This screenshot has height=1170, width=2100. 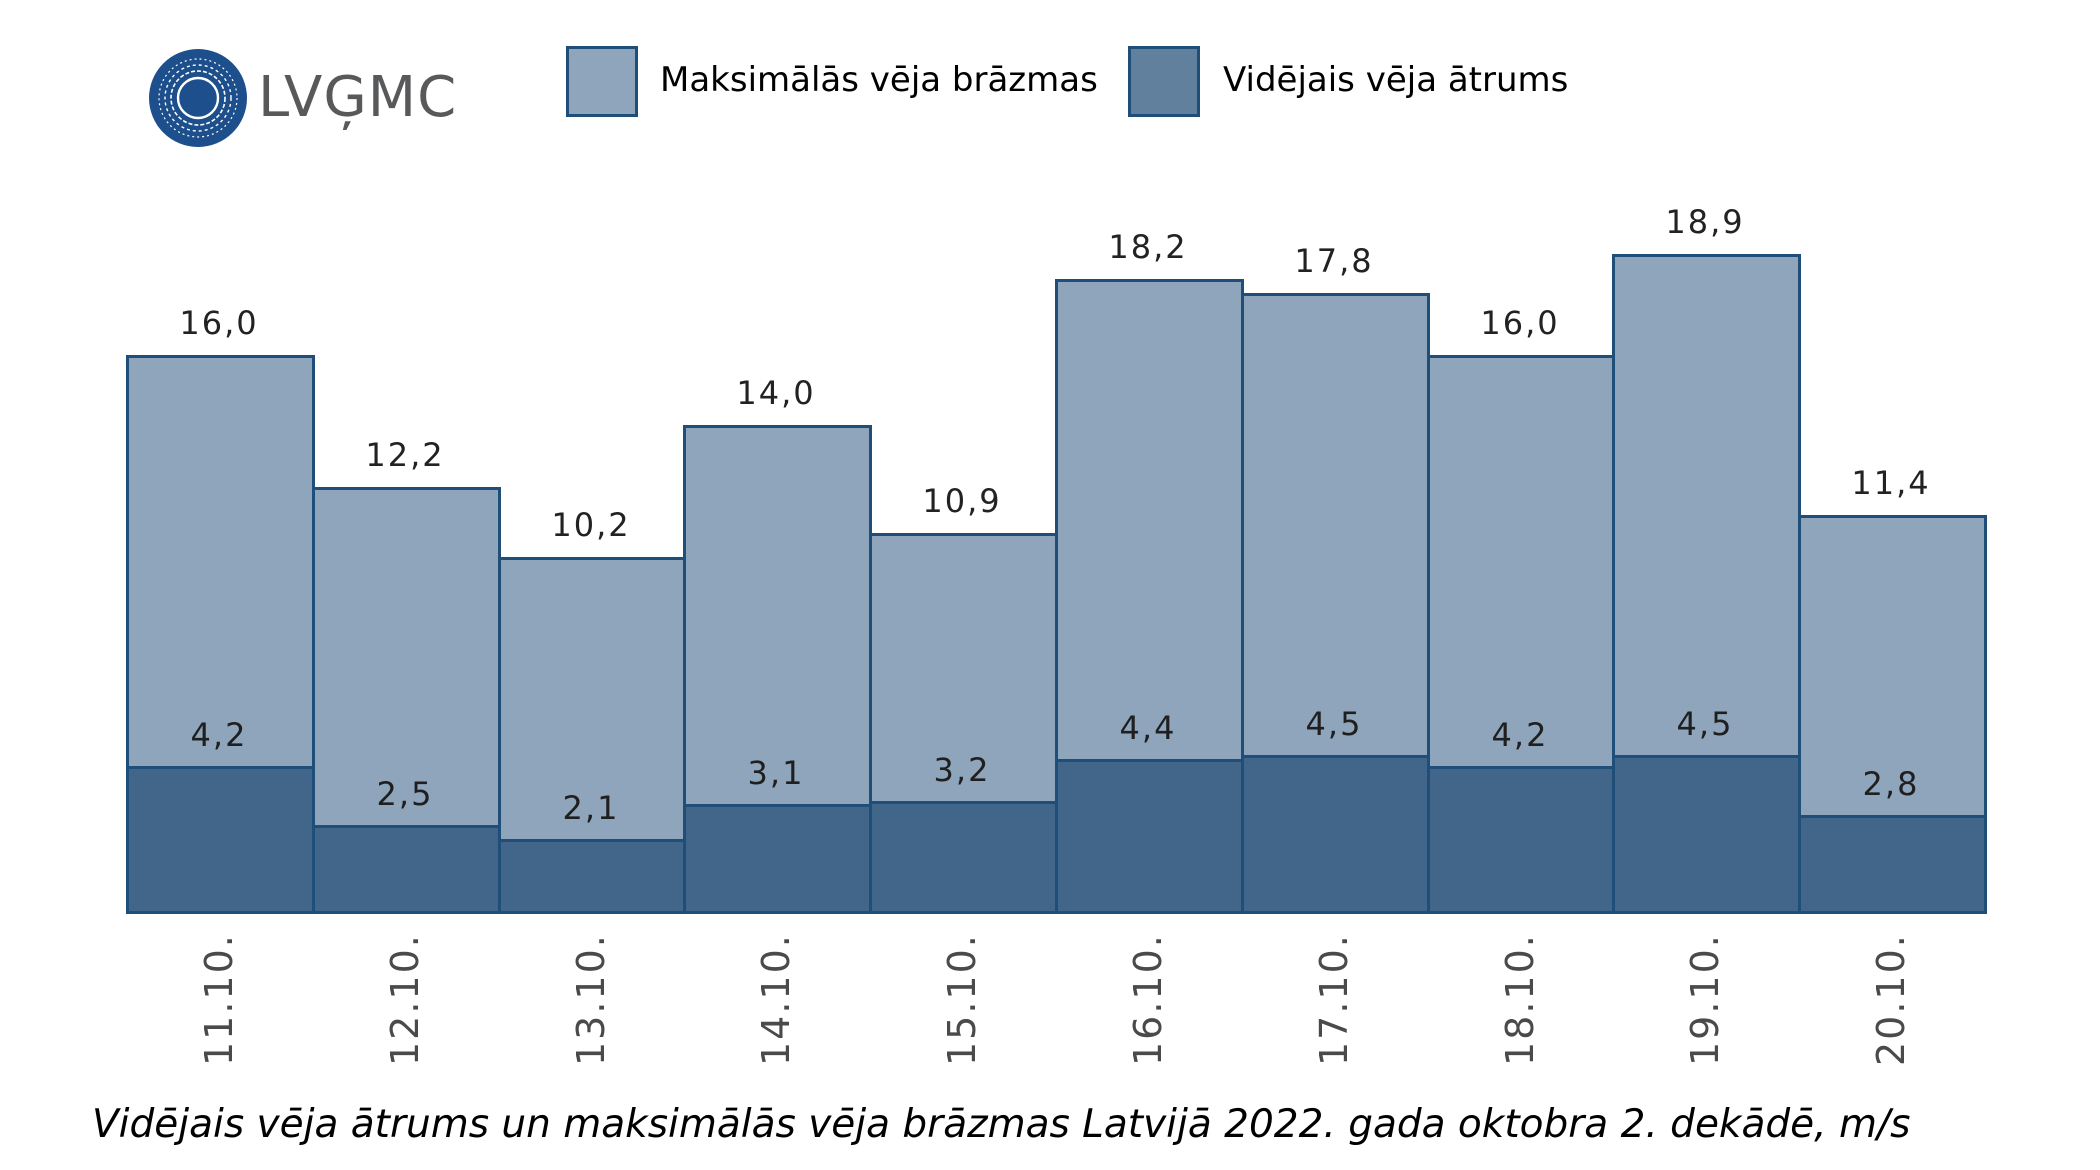 What do you see at coordinates (776, 393) in the screenshot?
I see `value-label-max: 14,0` at bounding box center [776, 393].